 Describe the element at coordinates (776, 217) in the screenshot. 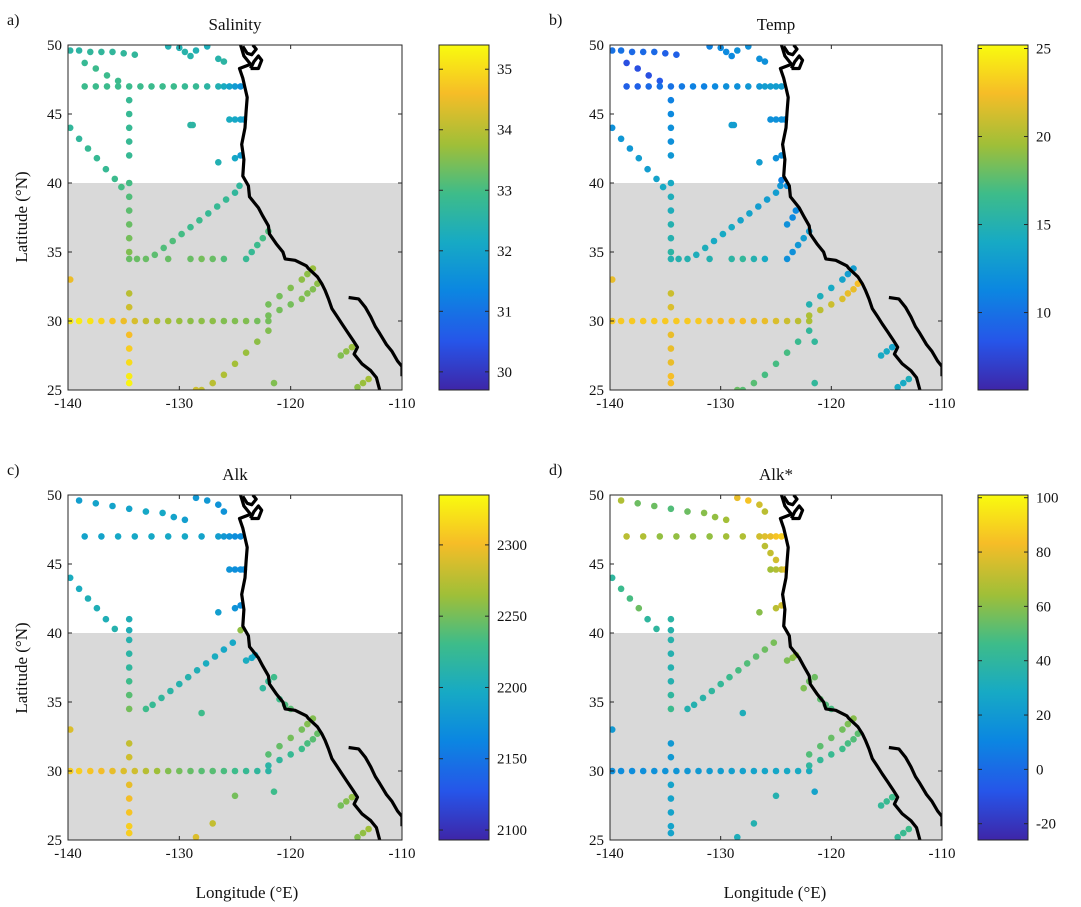

I see `plot-frame` at that location.